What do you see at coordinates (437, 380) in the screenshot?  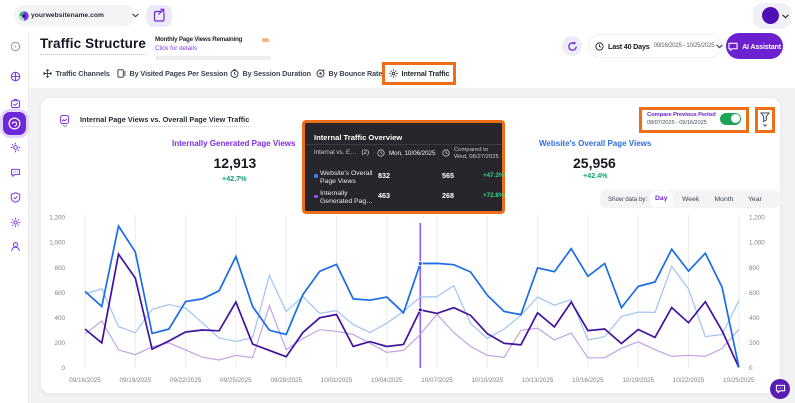 I see `svg-text: 10/07/2025` at bounding box center [437, 380].